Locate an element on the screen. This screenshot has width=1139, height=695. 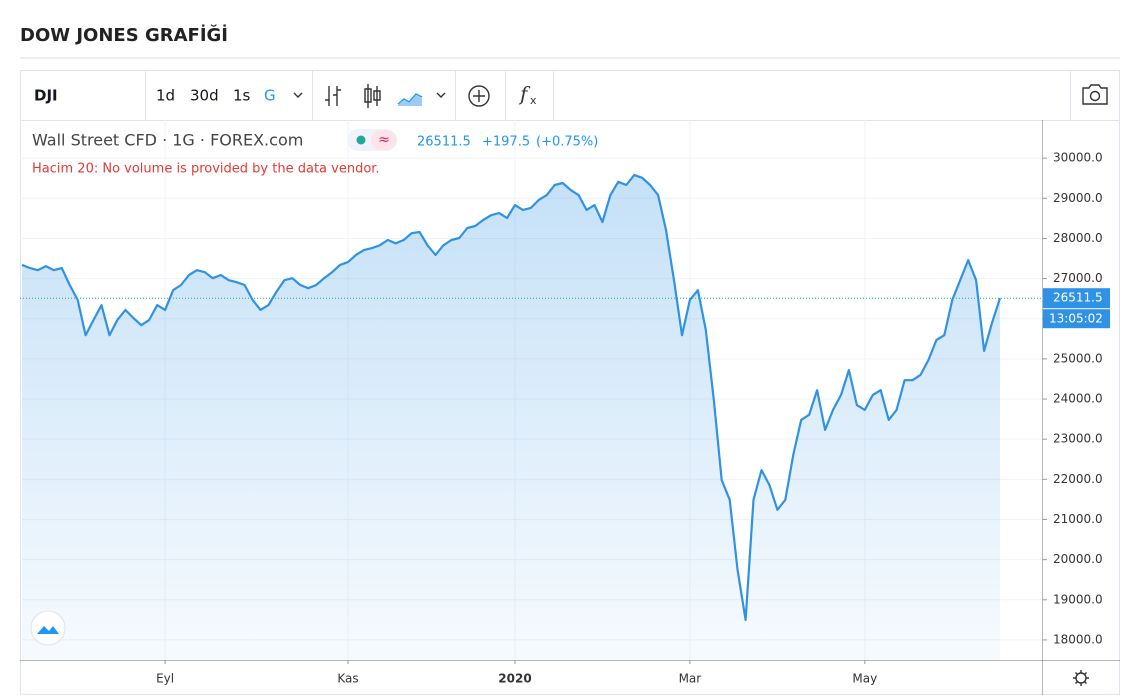
y-tick-label: 20000.0 is located at coordinates (1078, 559).